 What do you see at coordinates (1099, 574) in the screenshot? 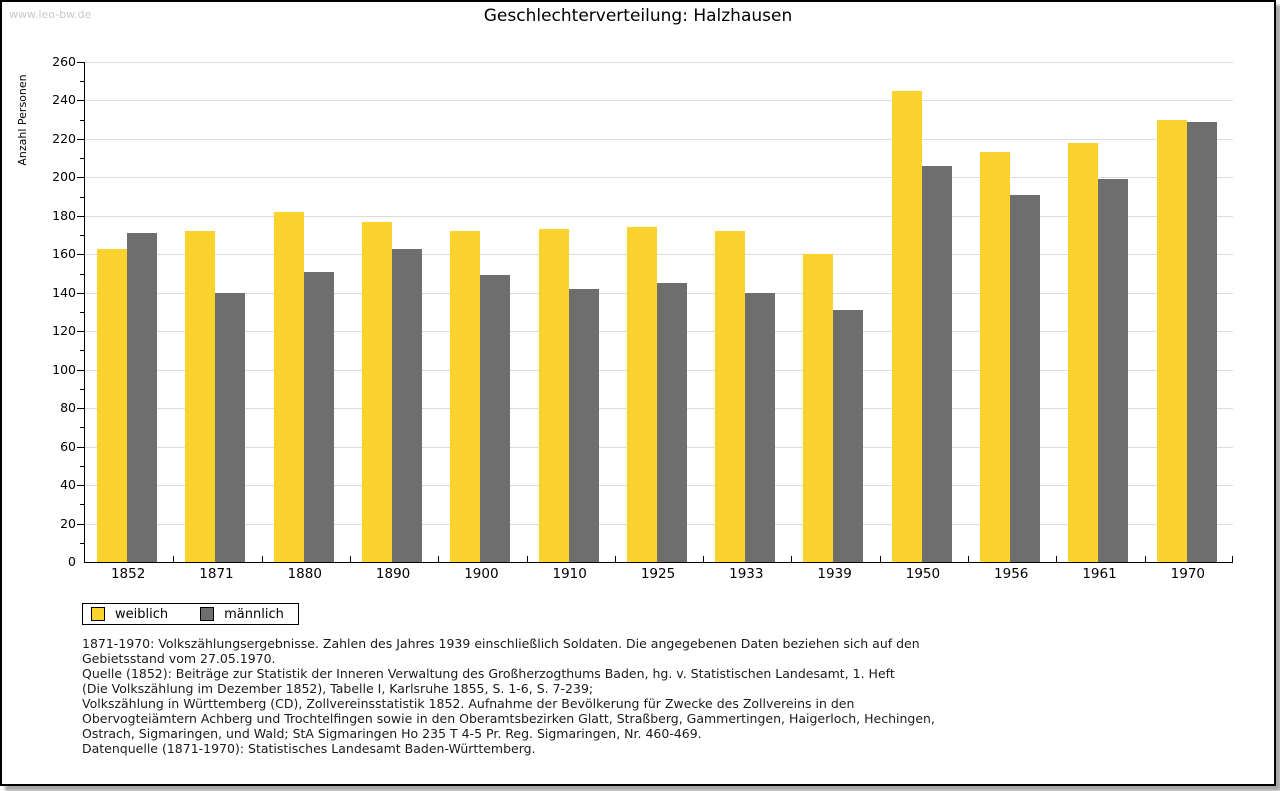
I see `x-axis-tick-label: 1961` at bounding box center [1099, 574].